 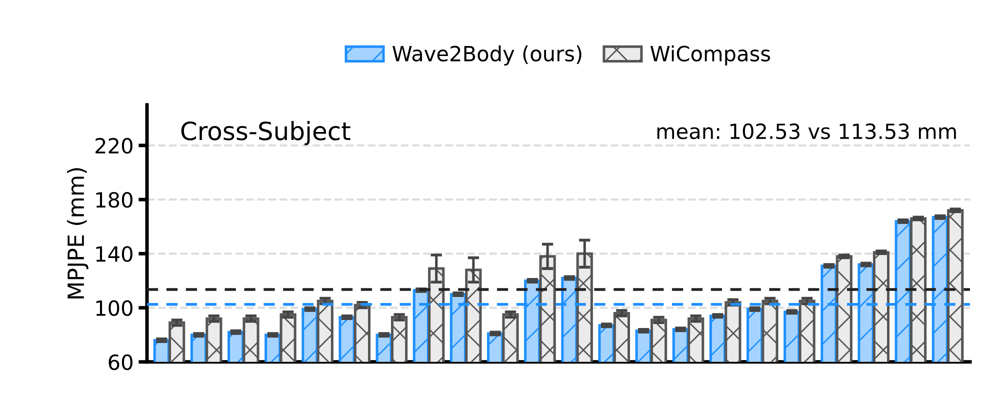 What do you see at coordinates (806, 131) in the screenshot?
I see `annotation: mean: 102.53 vs 113.53 mm` at bounding box center [806, 131].